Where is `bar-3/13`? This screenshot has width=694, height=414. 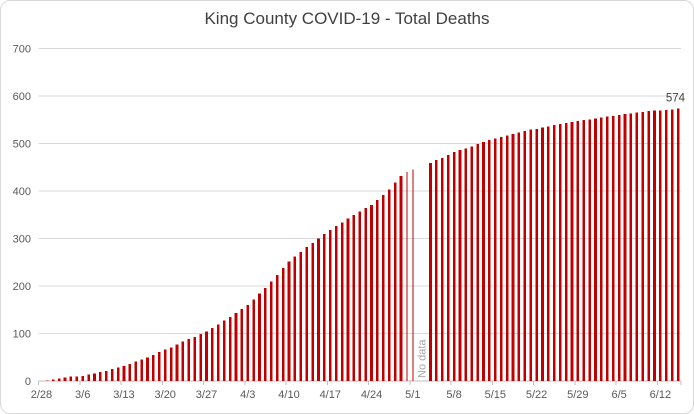 bar-3/13 is located at coordinates (124, 373).